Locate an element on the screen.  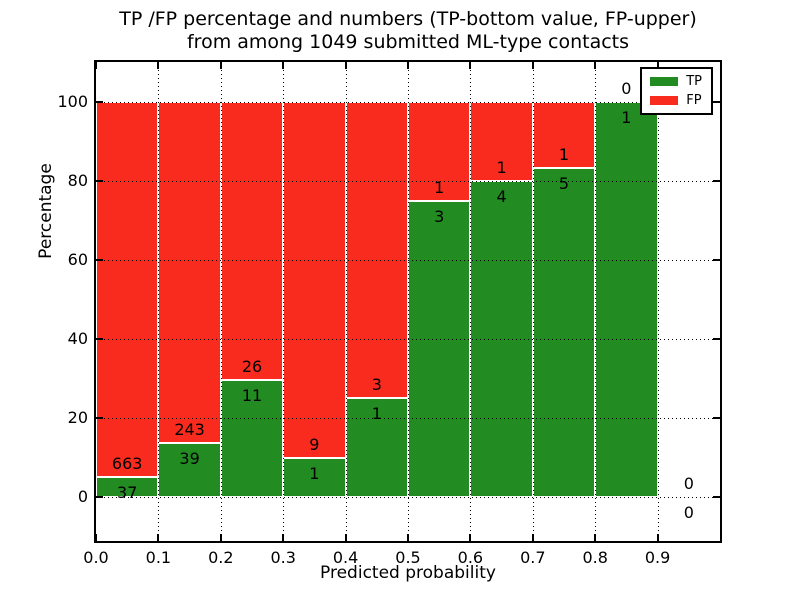
legend-swatch is located at coordinates (664, 81).